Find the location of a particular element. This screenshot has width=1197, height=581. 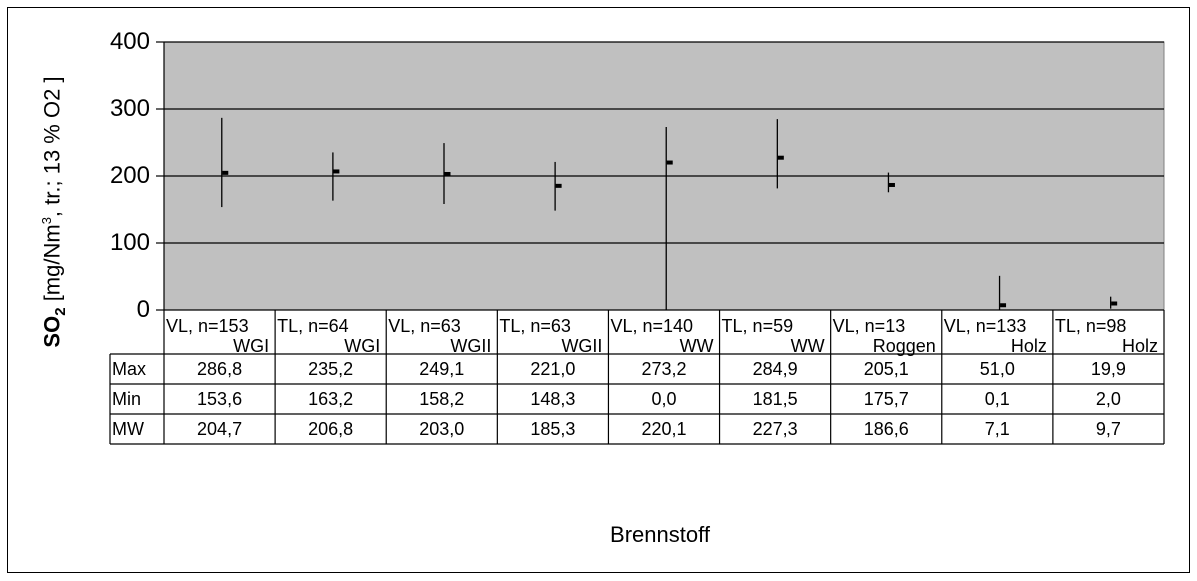

category-label-line1: VL, n=13 is located at coordinates (869, 326).